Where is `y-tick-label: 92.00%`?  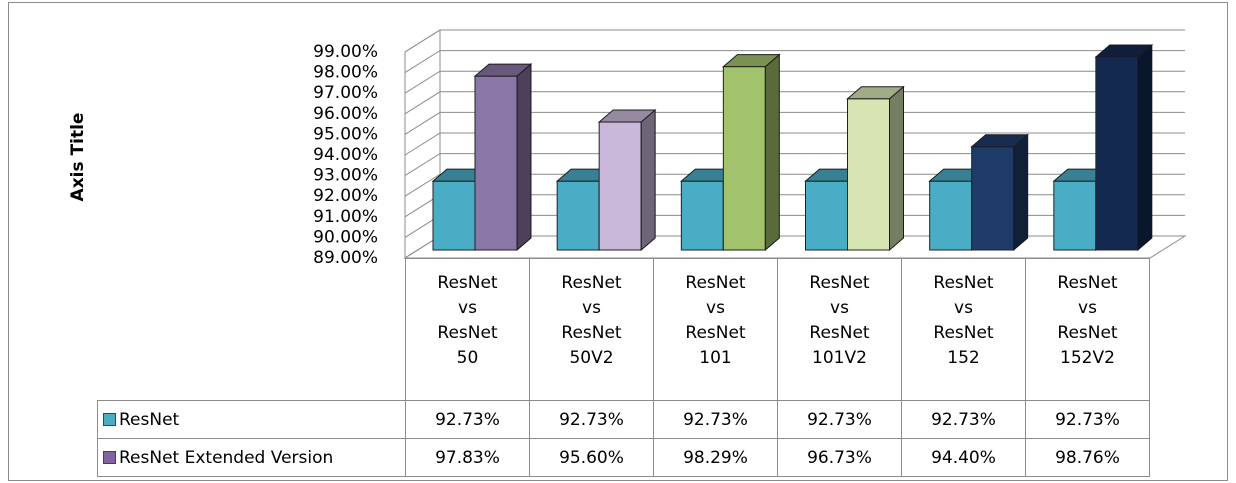
y-tick-label: 92.00% is located at coordinates (345, 196).